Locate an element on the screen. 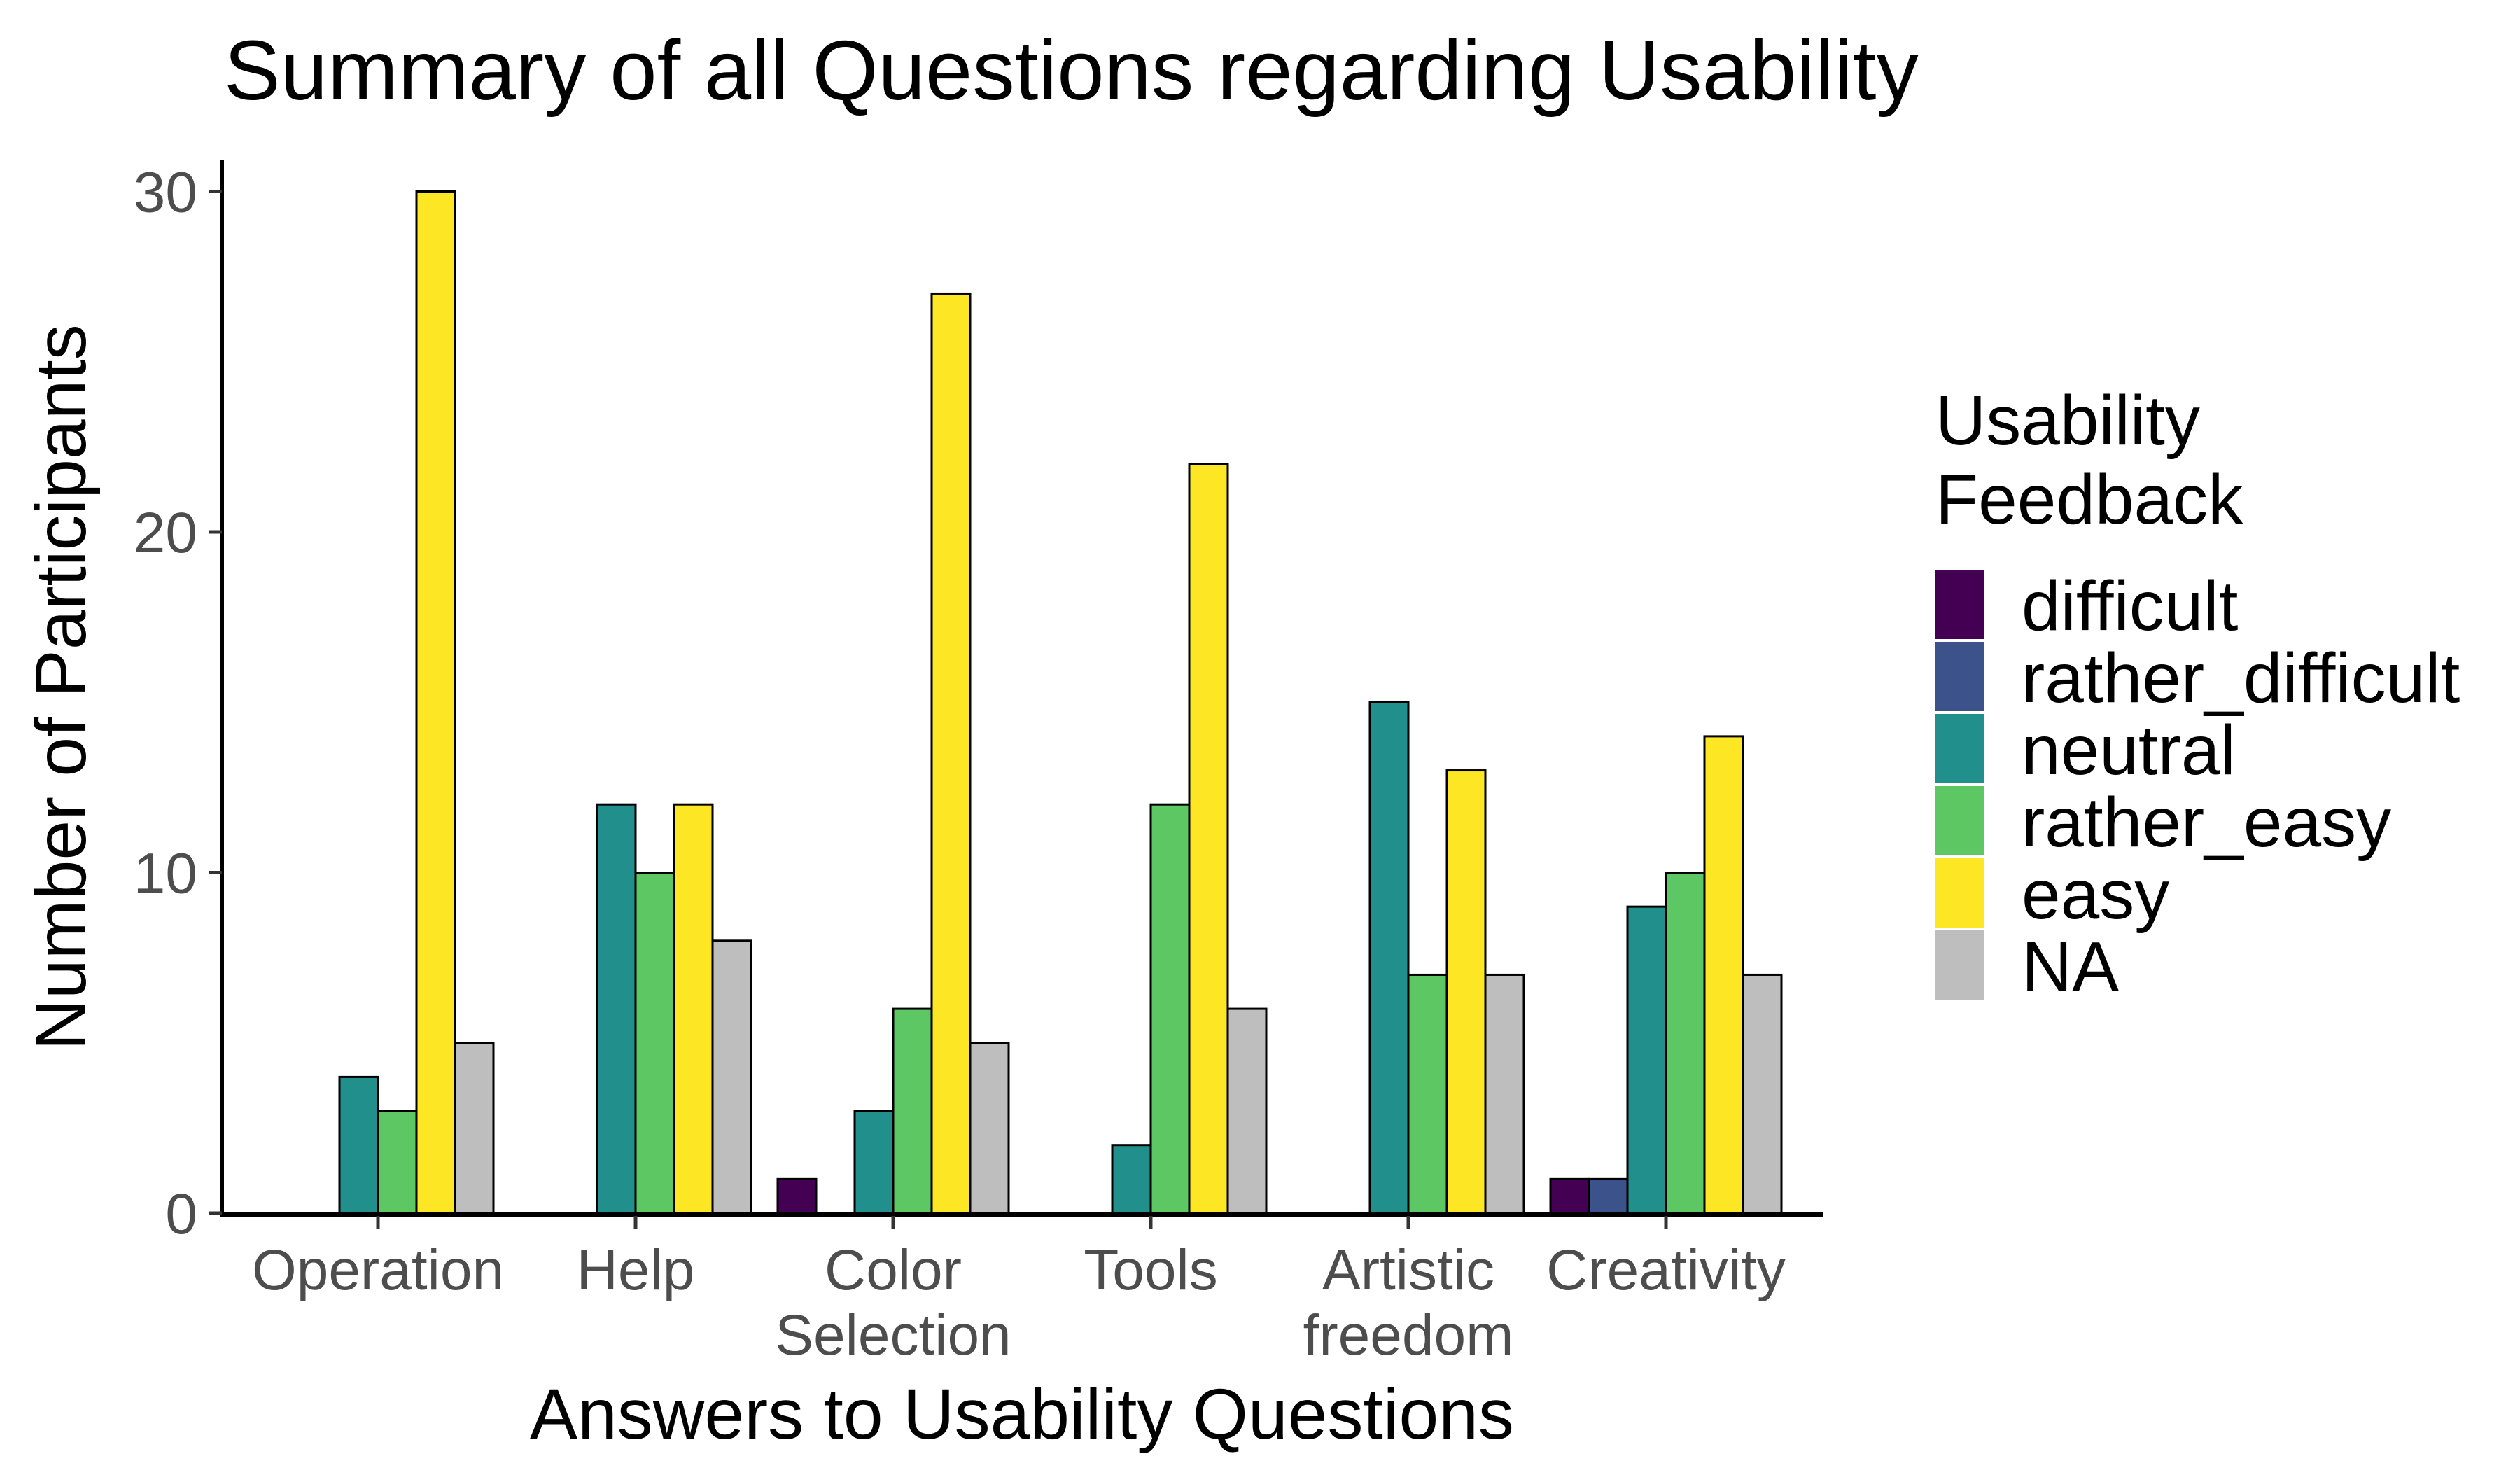 This screenshot has height=1470, width=2520. legend-title: Usability is located at coordinates (2067, 421).